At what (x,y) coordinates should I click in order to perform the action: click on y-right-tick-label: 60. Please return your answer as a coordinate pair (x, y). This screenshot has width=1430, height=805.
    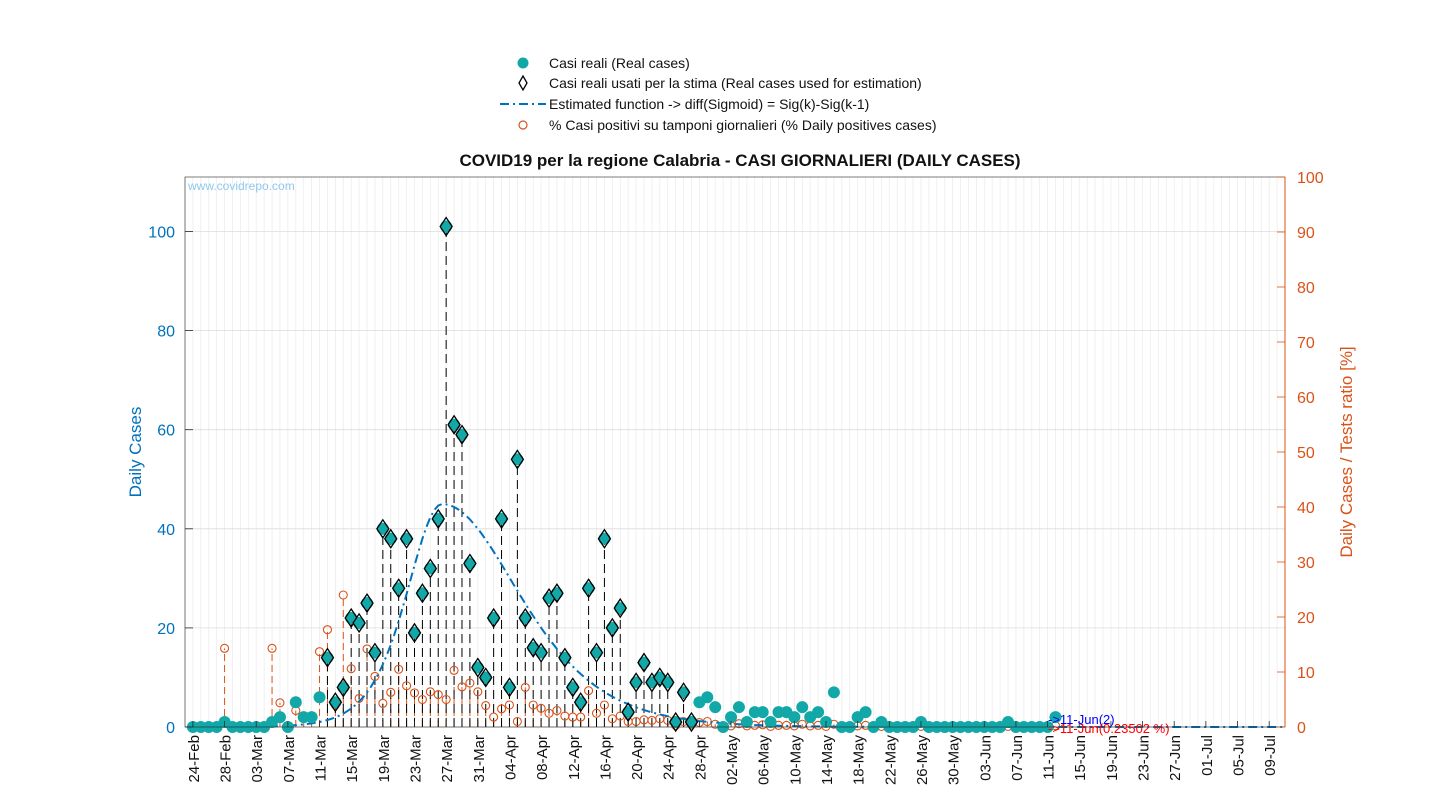
    Looking at the image, I should click on (1306, 398).